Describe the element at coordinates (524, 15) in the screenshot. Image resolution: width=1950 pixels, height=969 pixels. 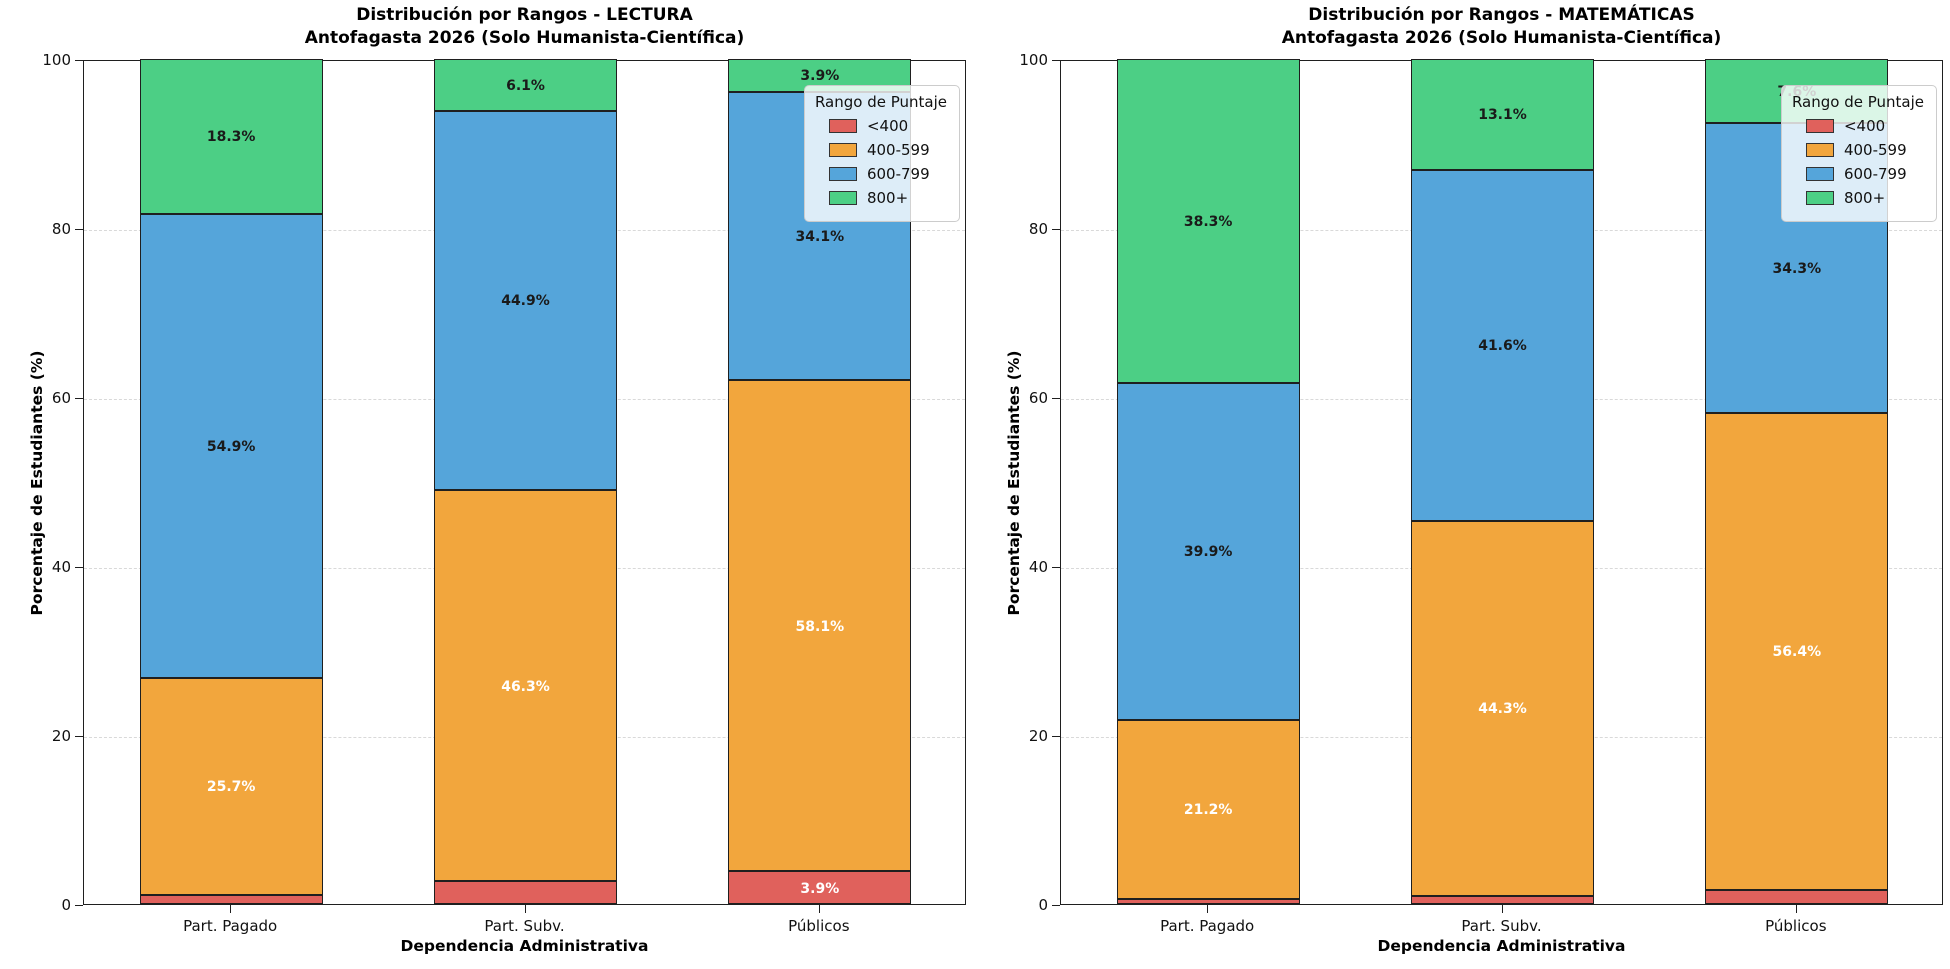
I see `chart-title-line1: Distribución por Rangos - LECTURA` at that location.